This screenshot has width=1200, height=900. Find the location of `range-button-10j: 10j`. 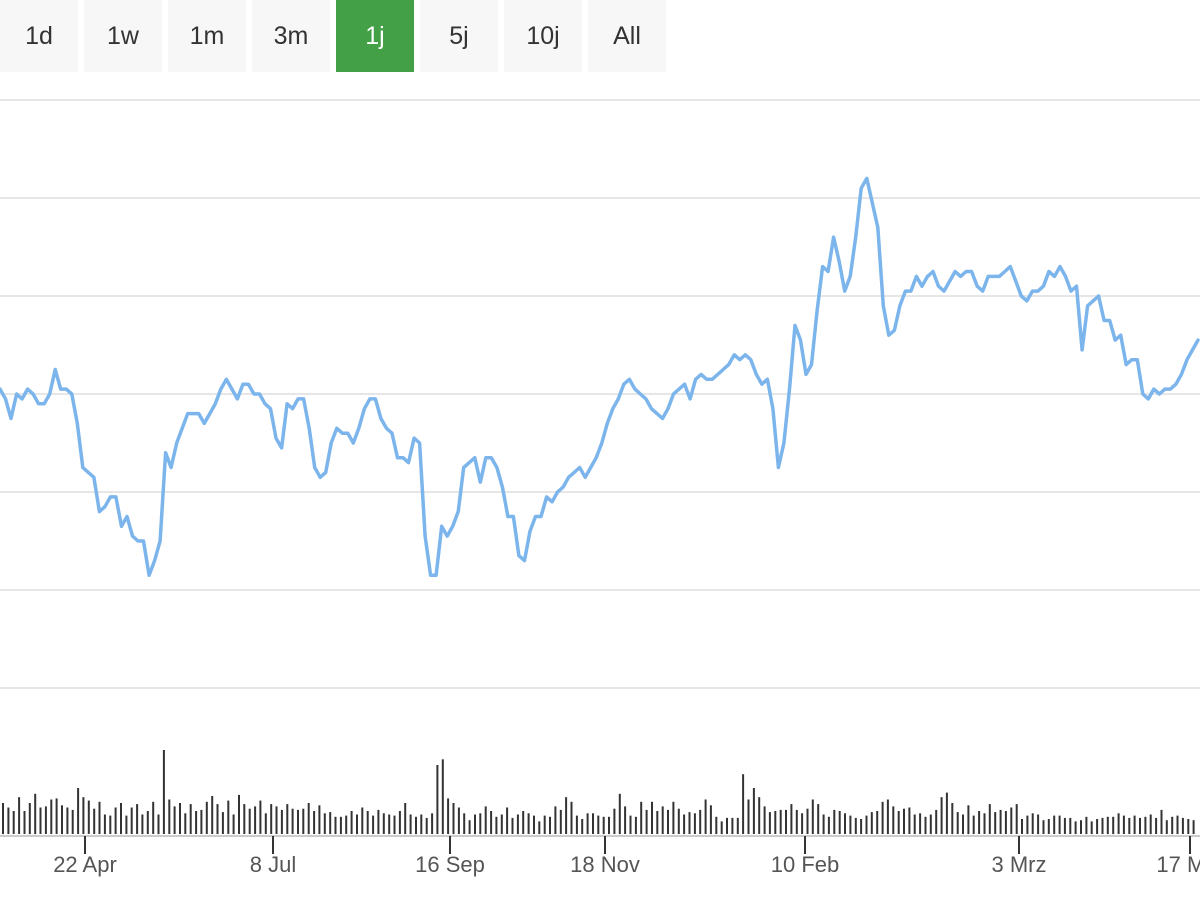

range-button-10j: 10j is located at coordinates (543, 36).